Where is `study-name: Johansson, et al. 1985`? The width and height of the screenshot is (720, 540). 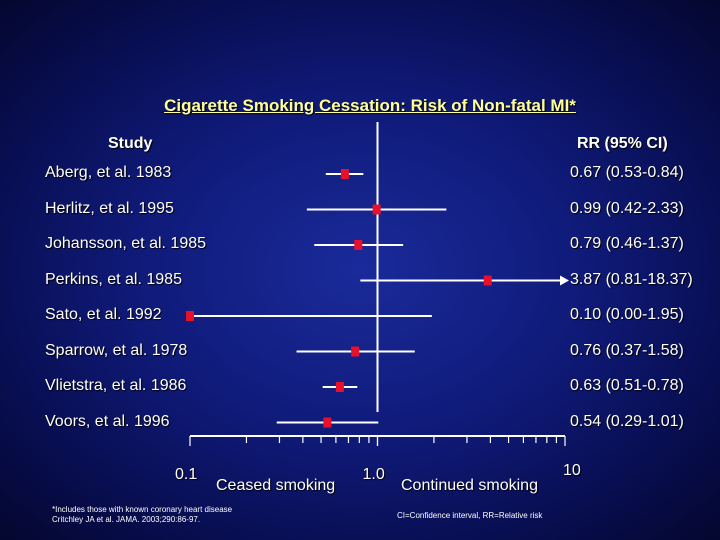
study-name: Johansson, et al. 1985 is located at coordinates (126, 243).